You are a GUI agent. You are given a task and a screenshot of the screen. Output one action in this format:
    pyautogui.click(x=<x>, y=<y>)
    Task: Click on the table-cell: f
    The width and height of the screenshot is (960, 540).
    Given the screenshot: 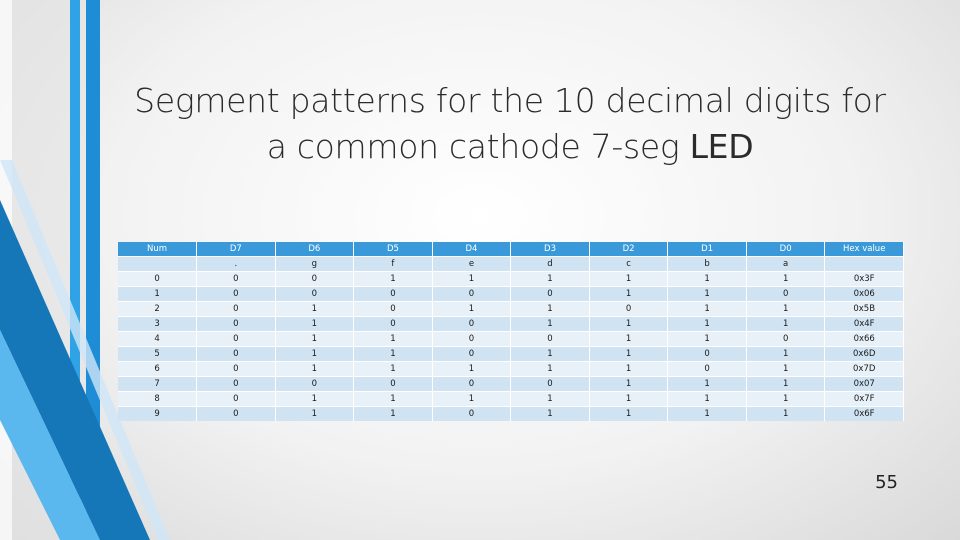 What is the action you would take?
    pyautogui.click(x=393, y=264)
    